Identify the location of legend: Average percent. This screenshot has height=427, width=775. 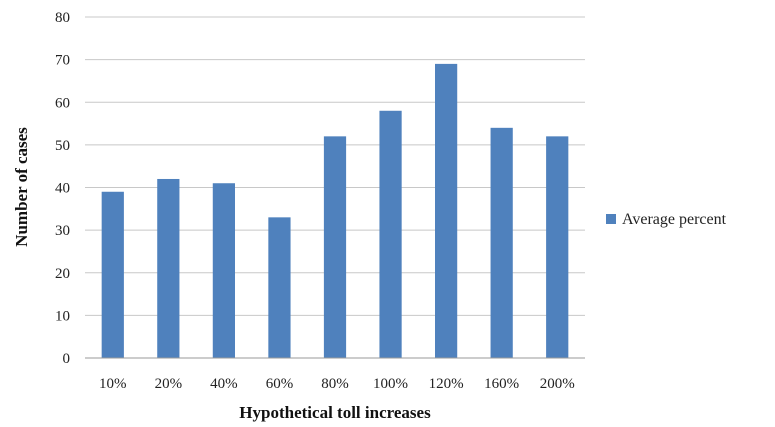
(666, 219).